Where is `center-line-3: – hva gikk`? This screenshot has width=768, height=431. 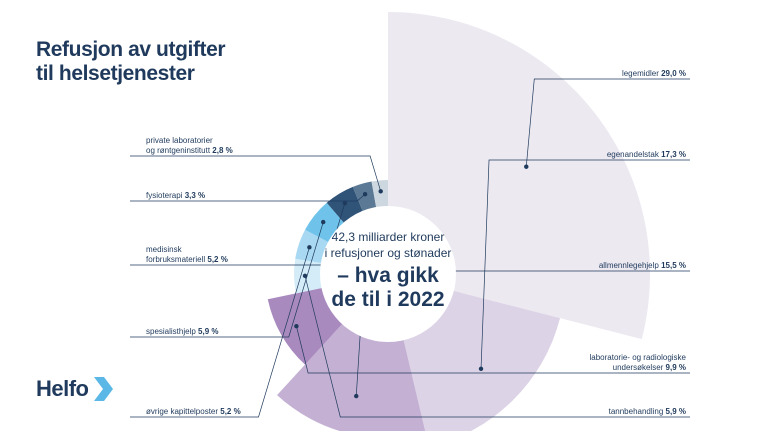 center-line-3: – hva gikk is located at coordinates (388, 275).